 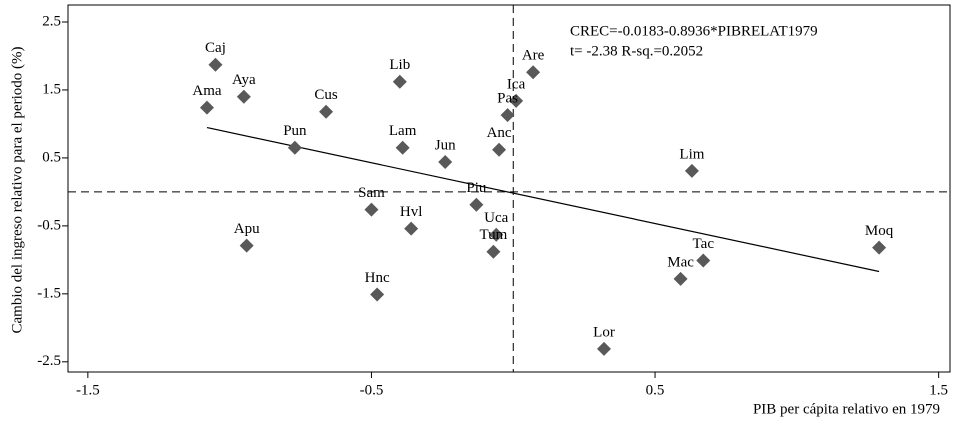 What do you see at coordinates (655, 390) in the screenshot?
I see `x-tick-label: 0.5` at bounding box center [655, 390].